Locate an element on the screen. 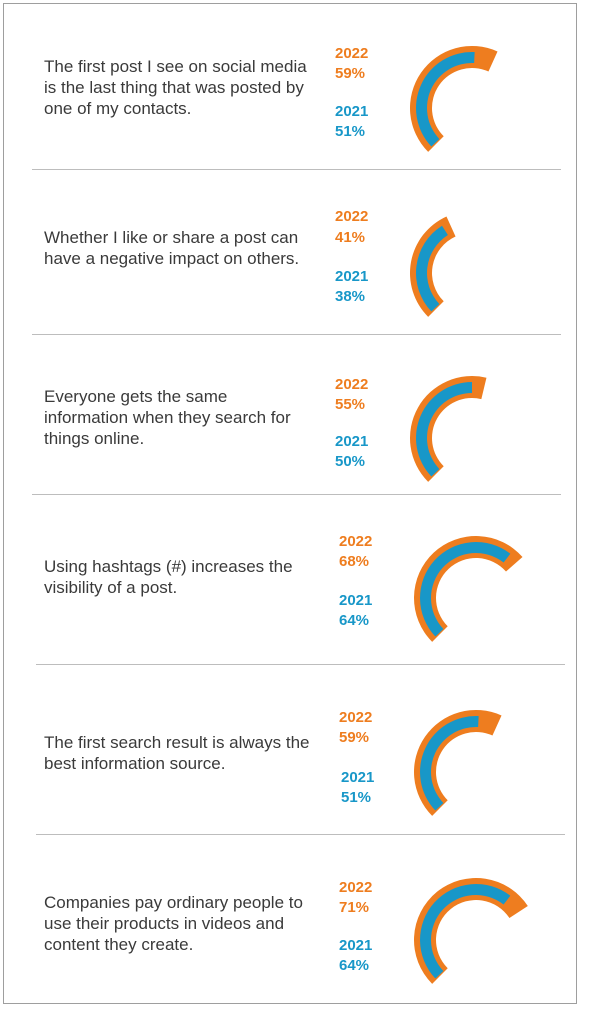 This screenshot has width=609, height=1024. value-2021-label: 50% is located at coordinates (350, 461).